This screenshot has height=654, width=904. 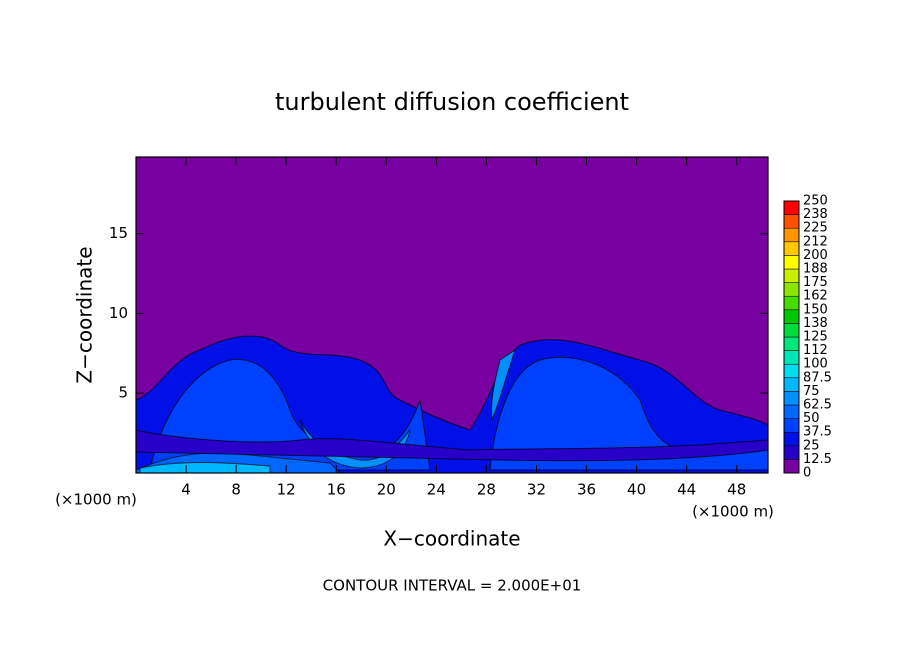 I want to click on chart-title: turbulent diffusion coefficient, so click(x=452, y=102).